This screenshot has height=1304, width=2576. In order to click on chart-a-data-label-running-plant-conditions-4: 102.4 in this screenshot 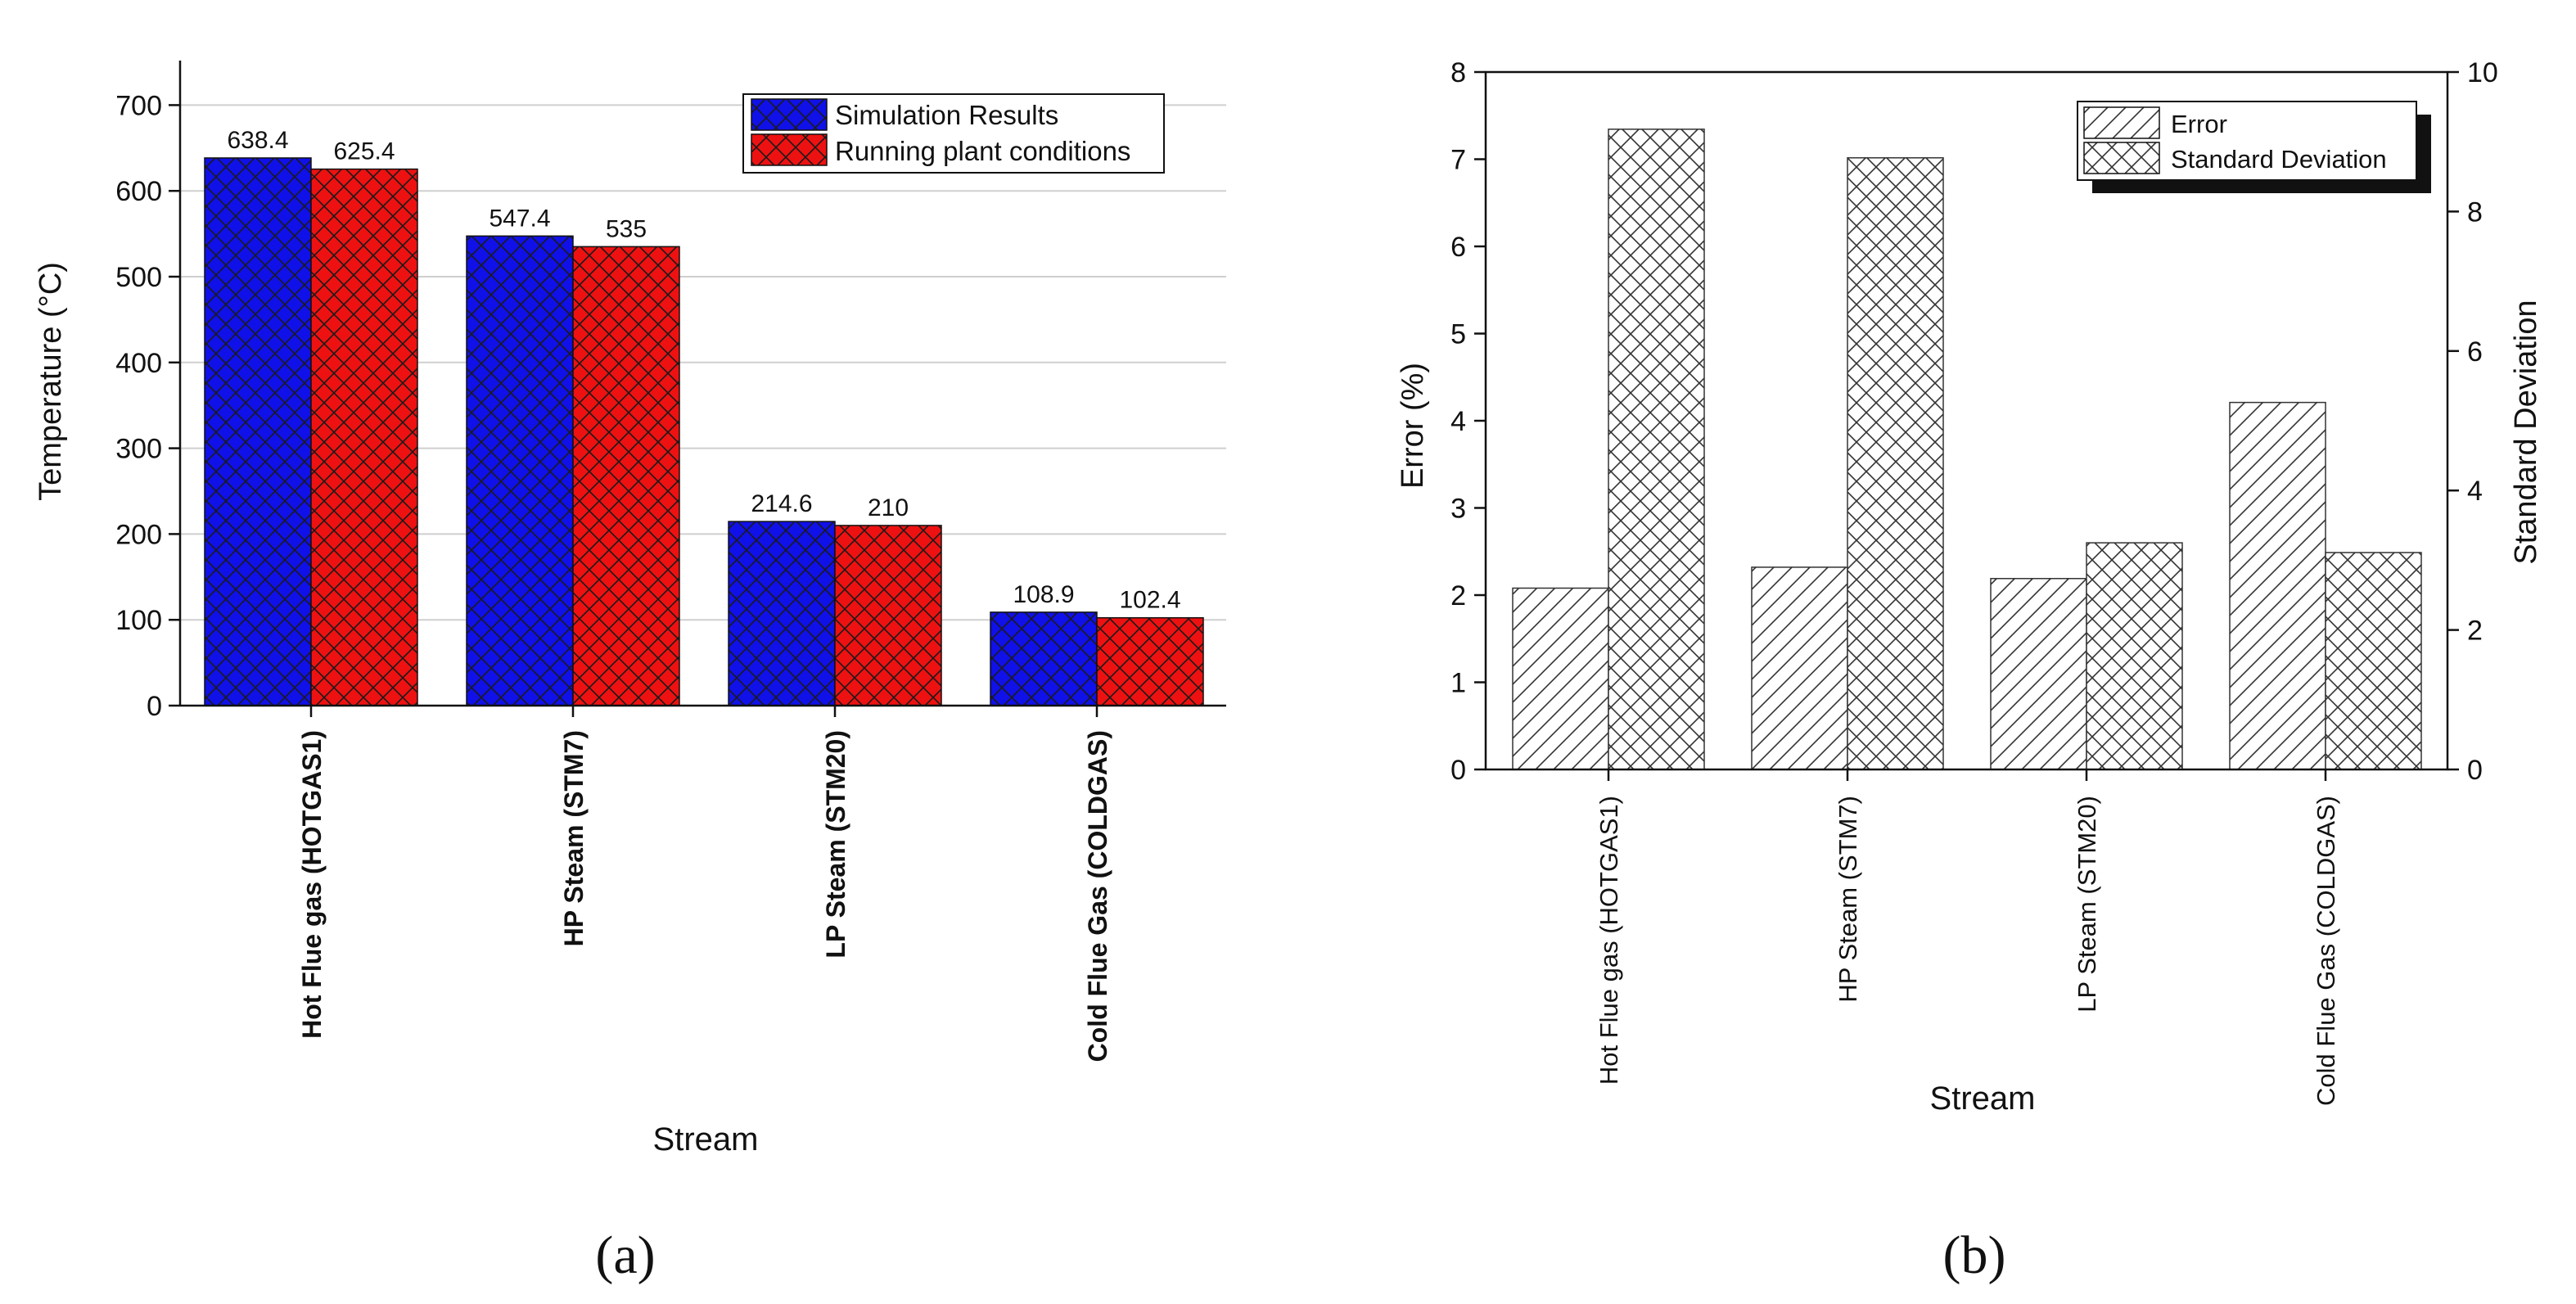, I will do `click(1149, 600)`.